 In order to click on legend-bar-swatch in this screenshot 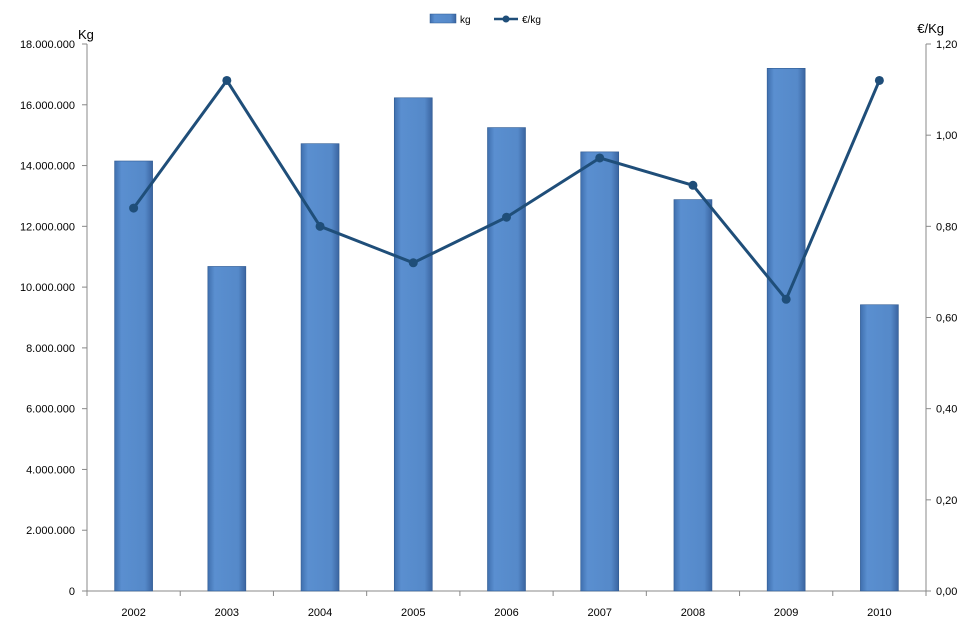, I will do `click(443, 18)`.